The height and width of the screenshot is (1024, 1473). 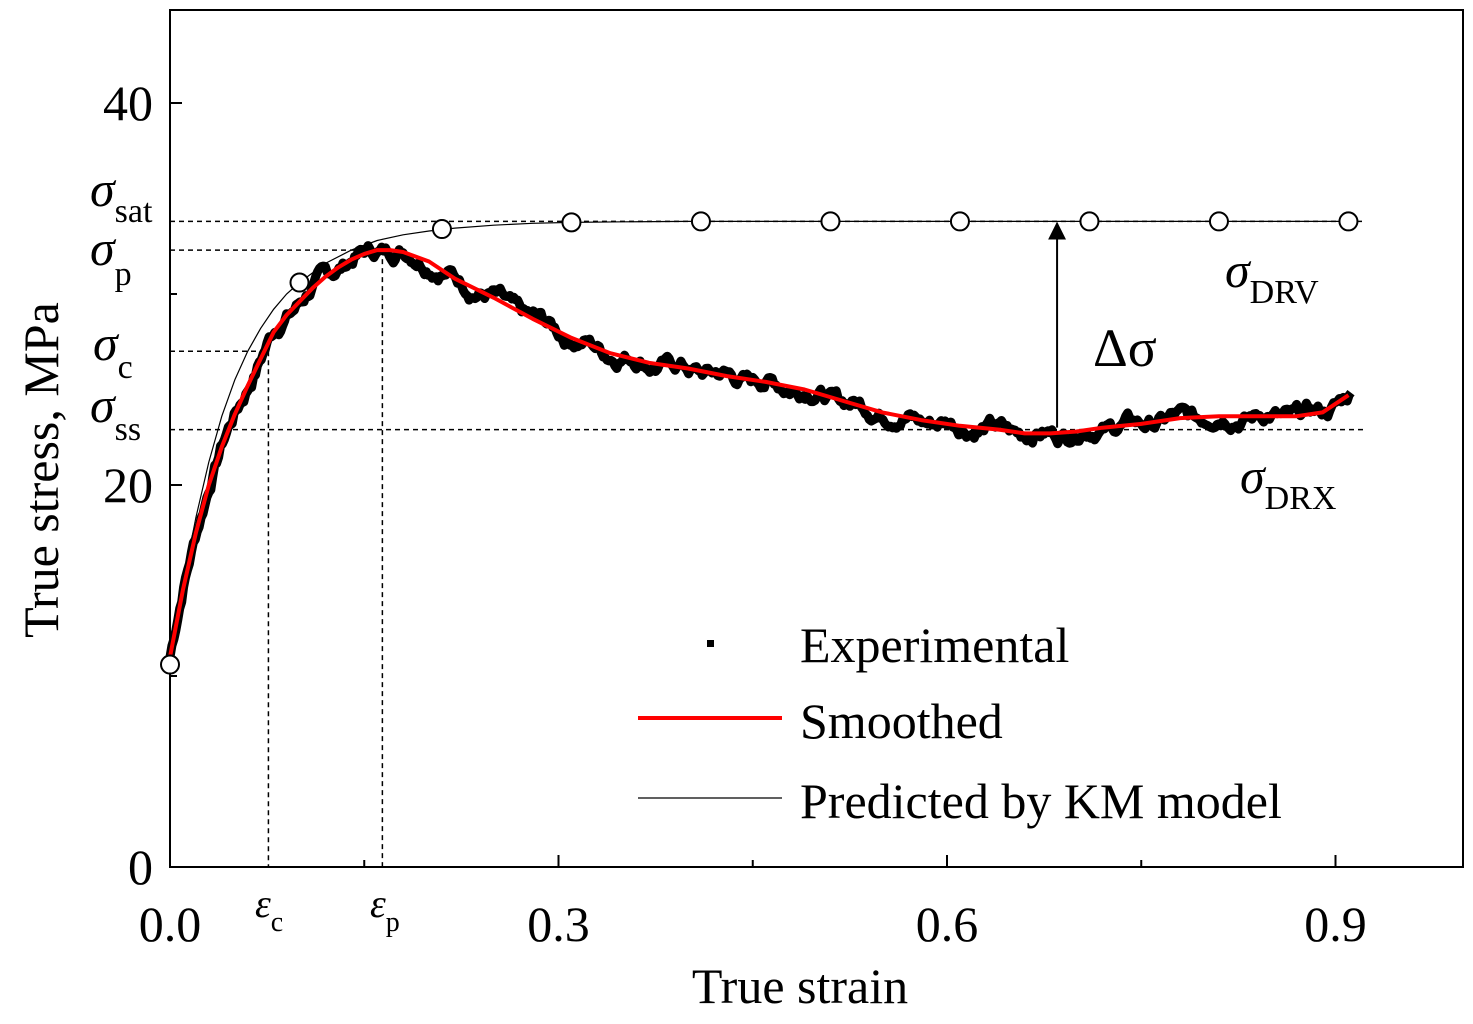 I want to click on sigma-drx-label: σDRX, so click(x=1288, y=482).